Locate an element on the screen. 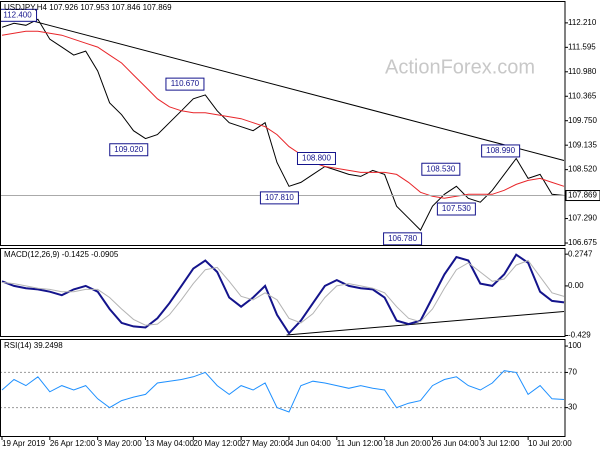  x-tick-label: 10 Jul 20:00 is located at coordinates (550, 443).